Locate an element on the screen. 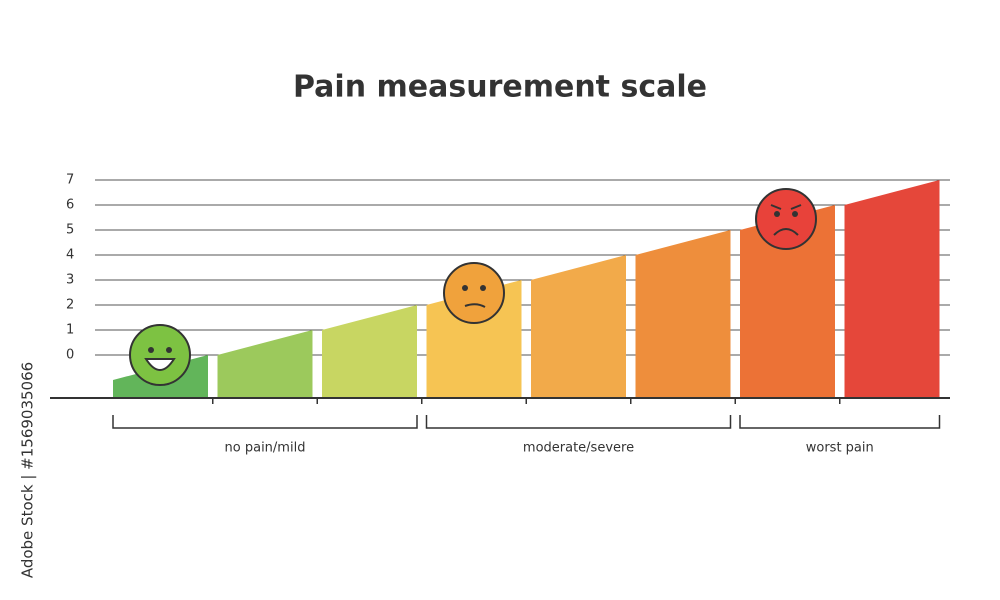 The height and width of the screenshot is (600, 1000). group-label: no pain/mild is located at coordinates (265, 448).